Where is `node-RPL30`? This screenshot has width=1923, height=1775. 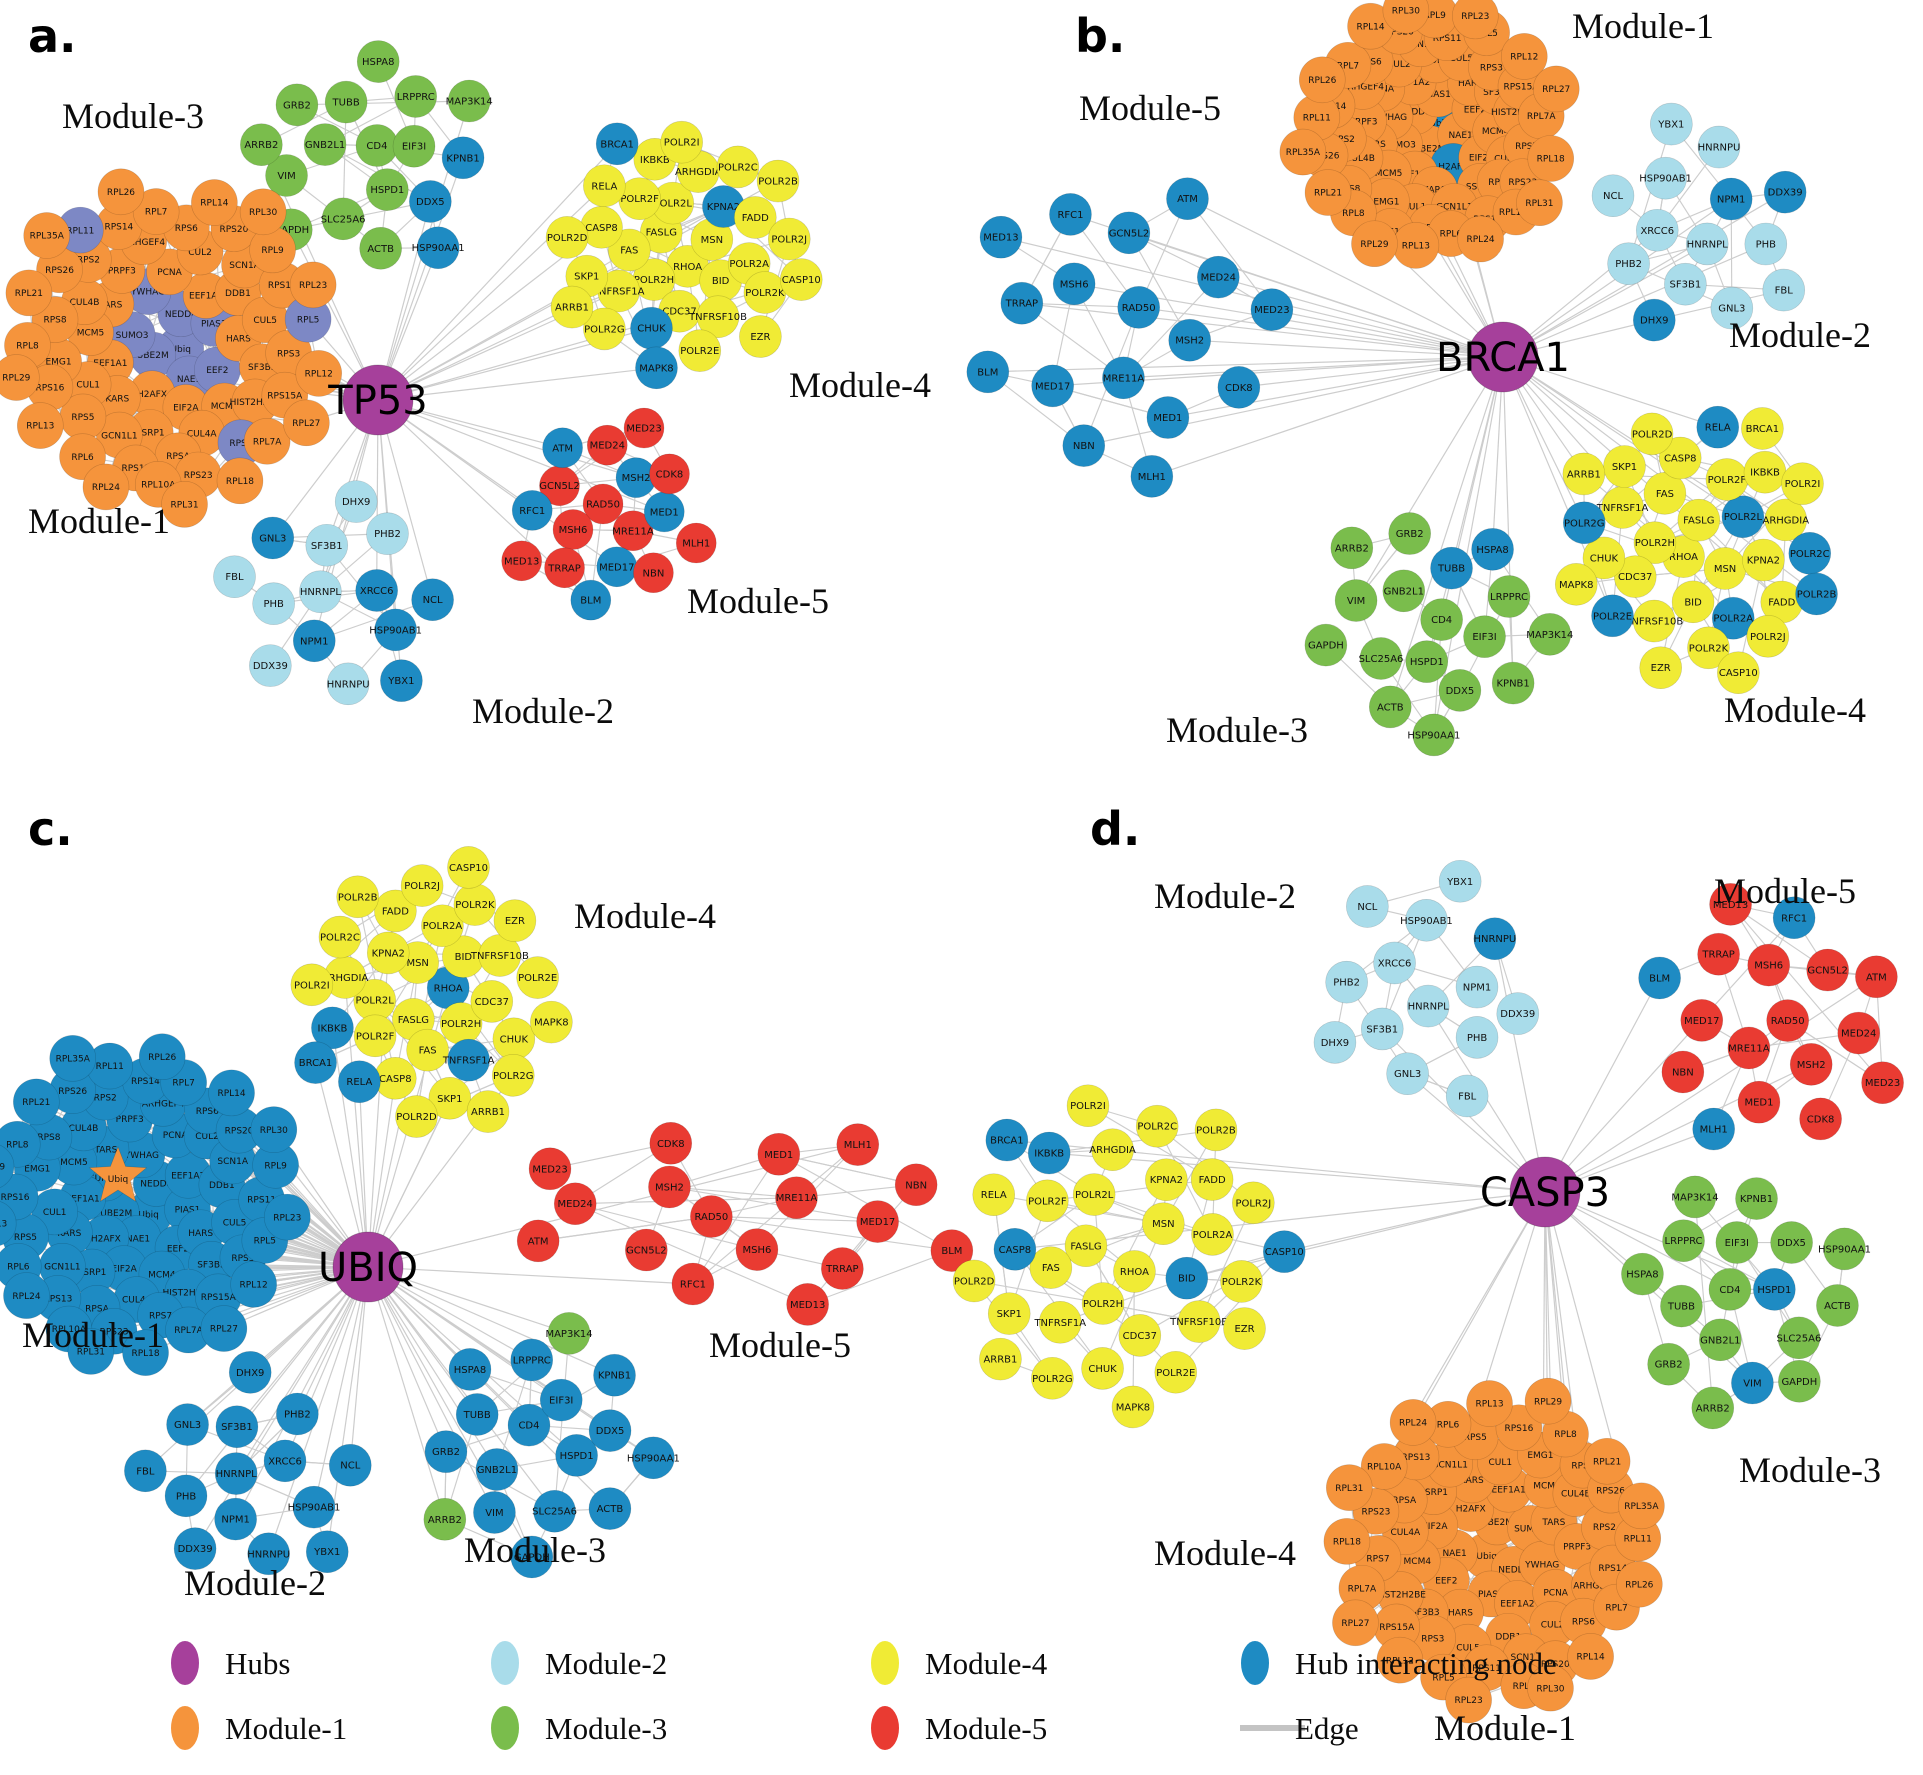 node-RPL30 is located at coordinates (1550, 1688).